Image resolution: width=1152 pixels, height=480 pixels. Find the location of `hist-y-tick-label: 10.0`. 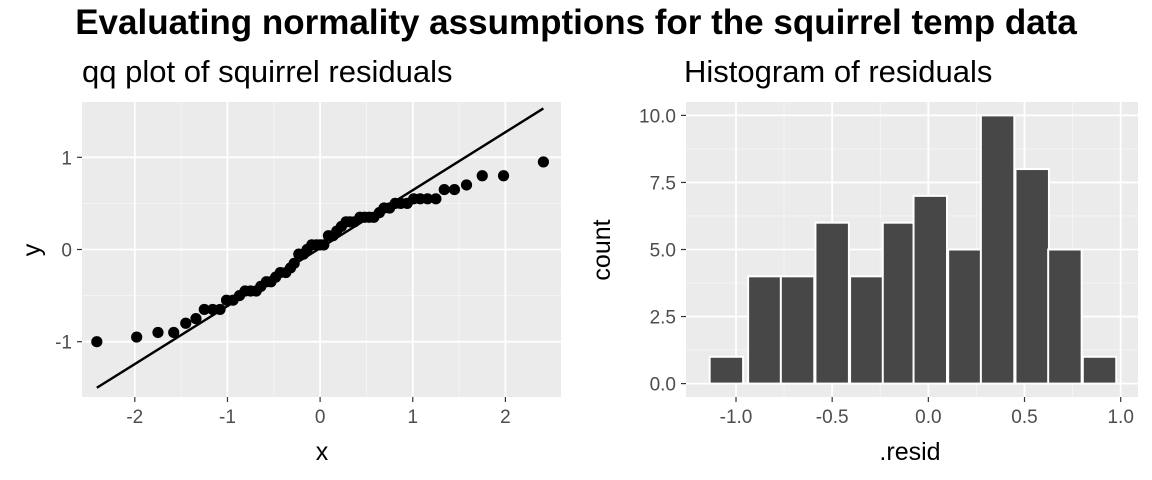

hist-y-tick-label: 10.0 is located at coordinates (657, 116).